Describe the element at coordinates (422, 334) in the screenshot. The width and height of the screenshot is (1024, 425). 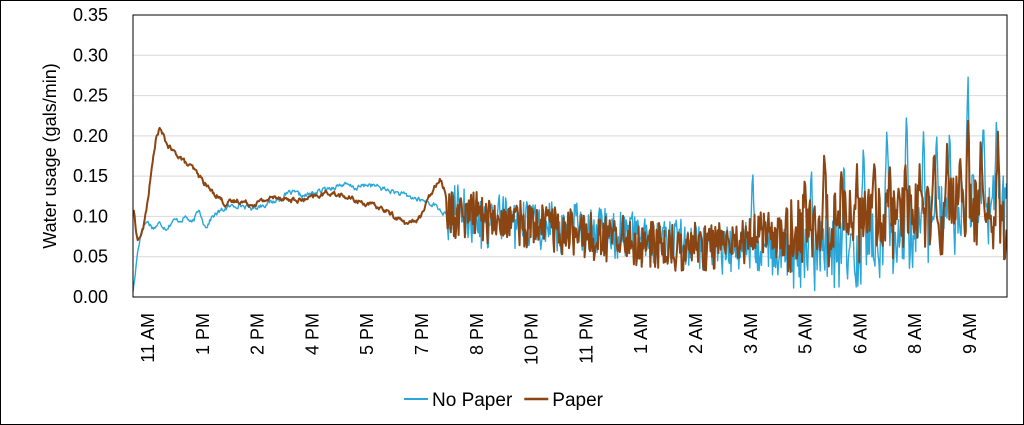
I see `x-tick-label: 7 PM` at that location.